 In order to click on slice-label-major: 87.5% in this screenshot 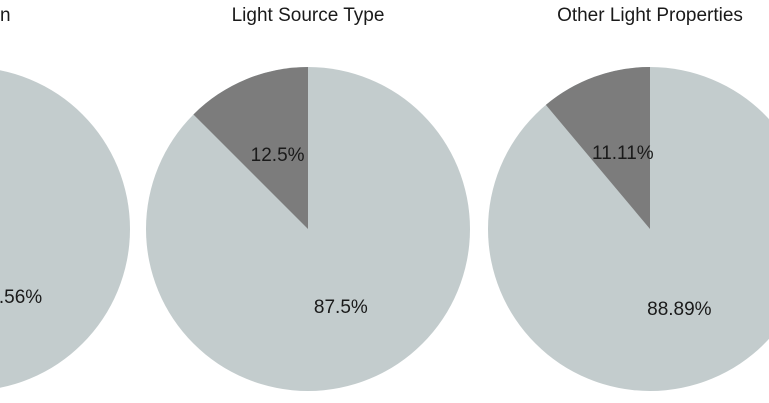, I will do `click(340, 308)`.